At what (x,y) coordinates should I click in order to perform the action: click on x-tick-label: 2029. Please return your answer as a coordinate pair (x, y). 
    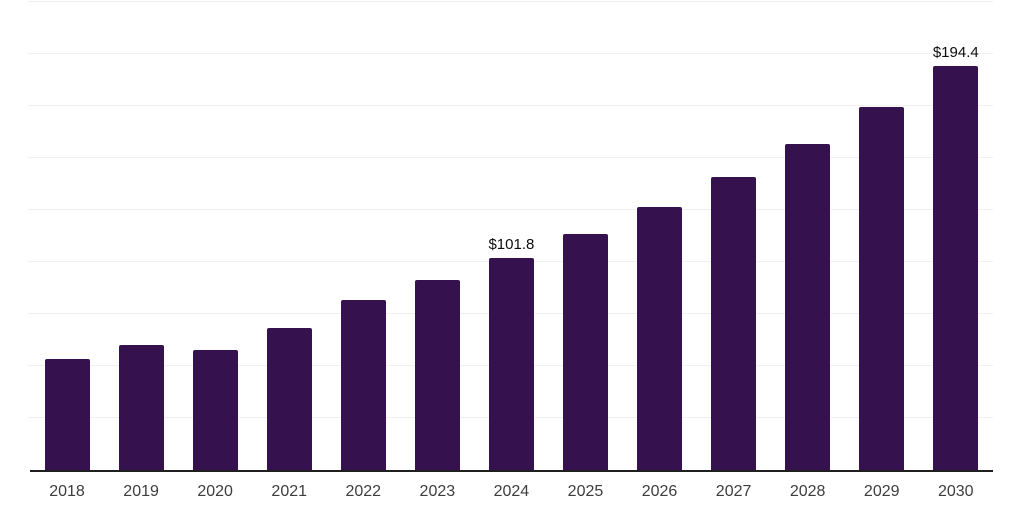
    Looking at the image, I should click on (881, 491).